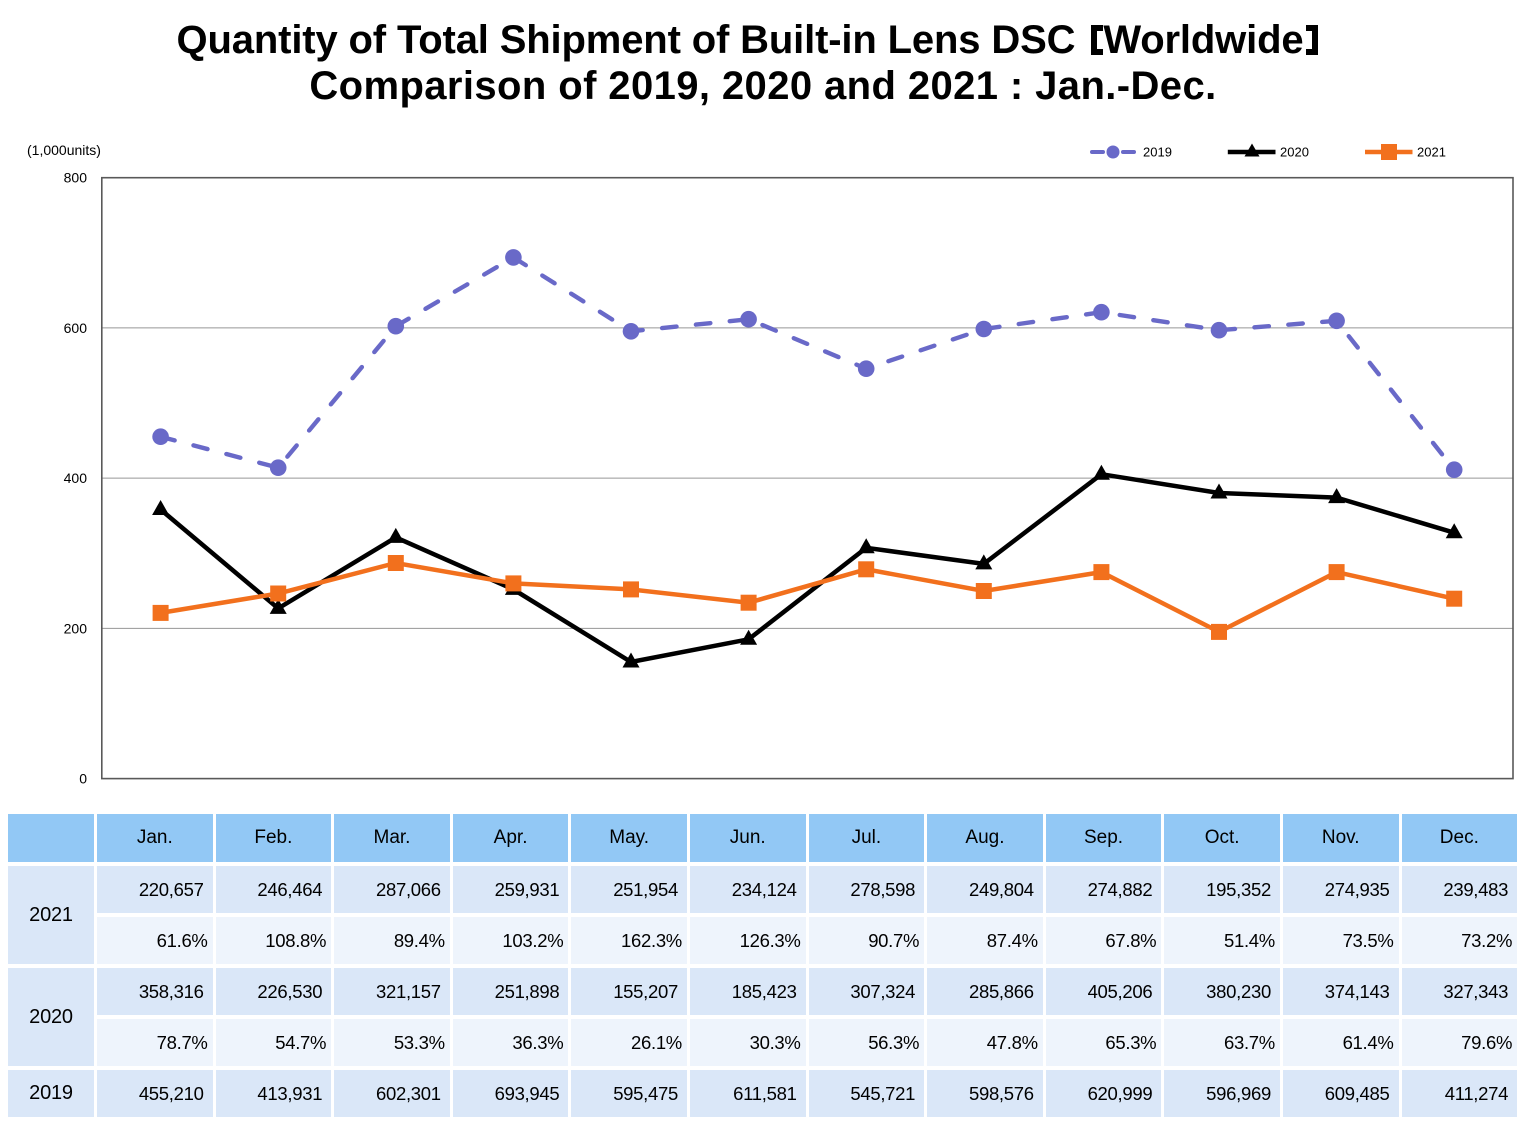  What do you see at coordinates (76, 478) in the screenshot?
I see `svg-text: 400` at bounding box center [76, 478].